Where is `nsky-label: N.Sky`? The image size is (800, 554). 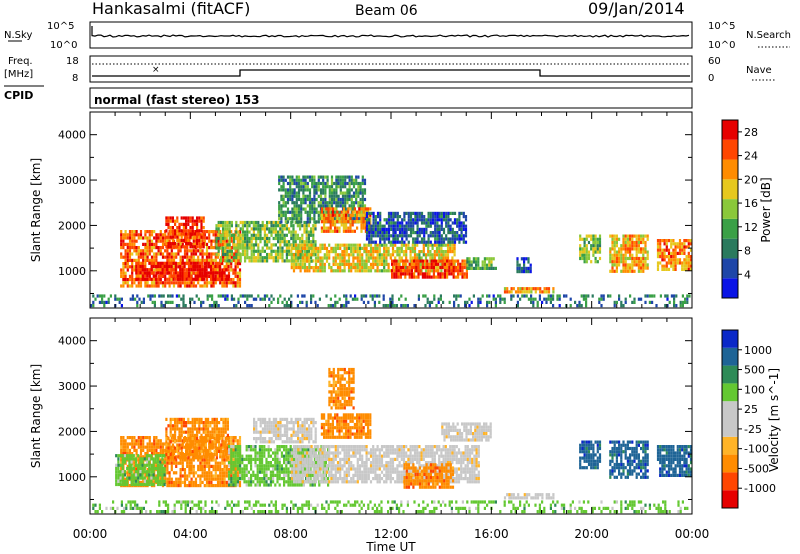 nsky-label: N.Sky is located at coordinates (18, 35).